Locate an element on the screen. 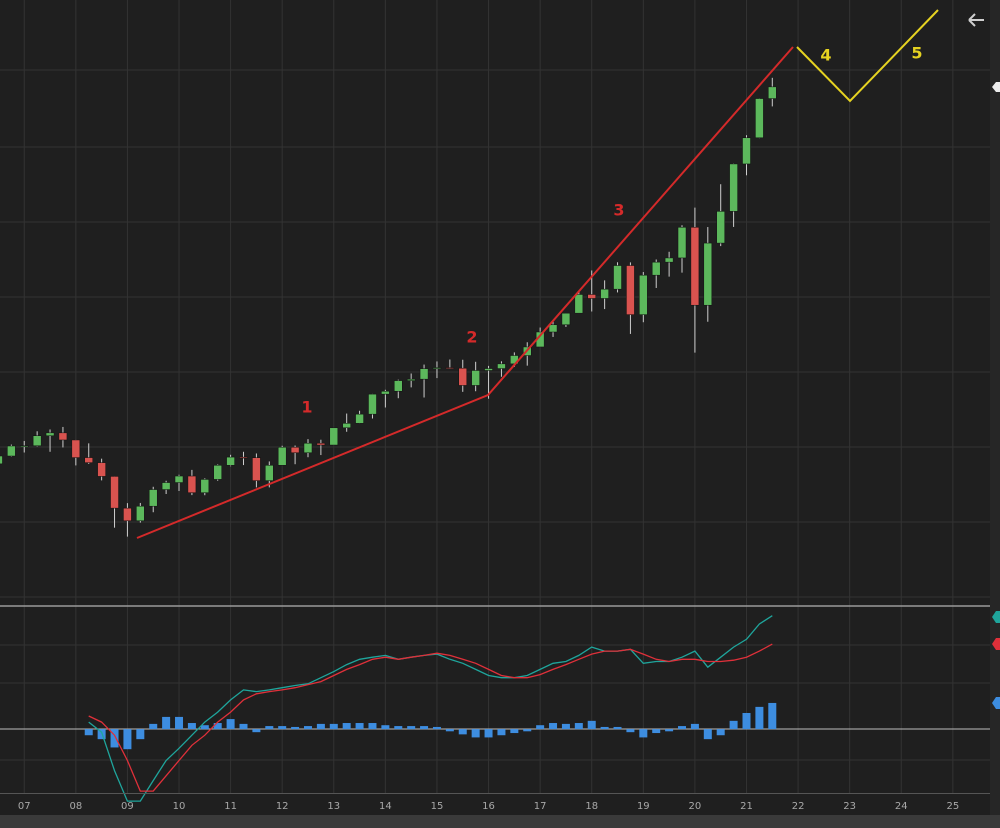 The height and width of the screenshot is (828, 1000). x-tick-label: 17 is located at coordinates (540, 806).